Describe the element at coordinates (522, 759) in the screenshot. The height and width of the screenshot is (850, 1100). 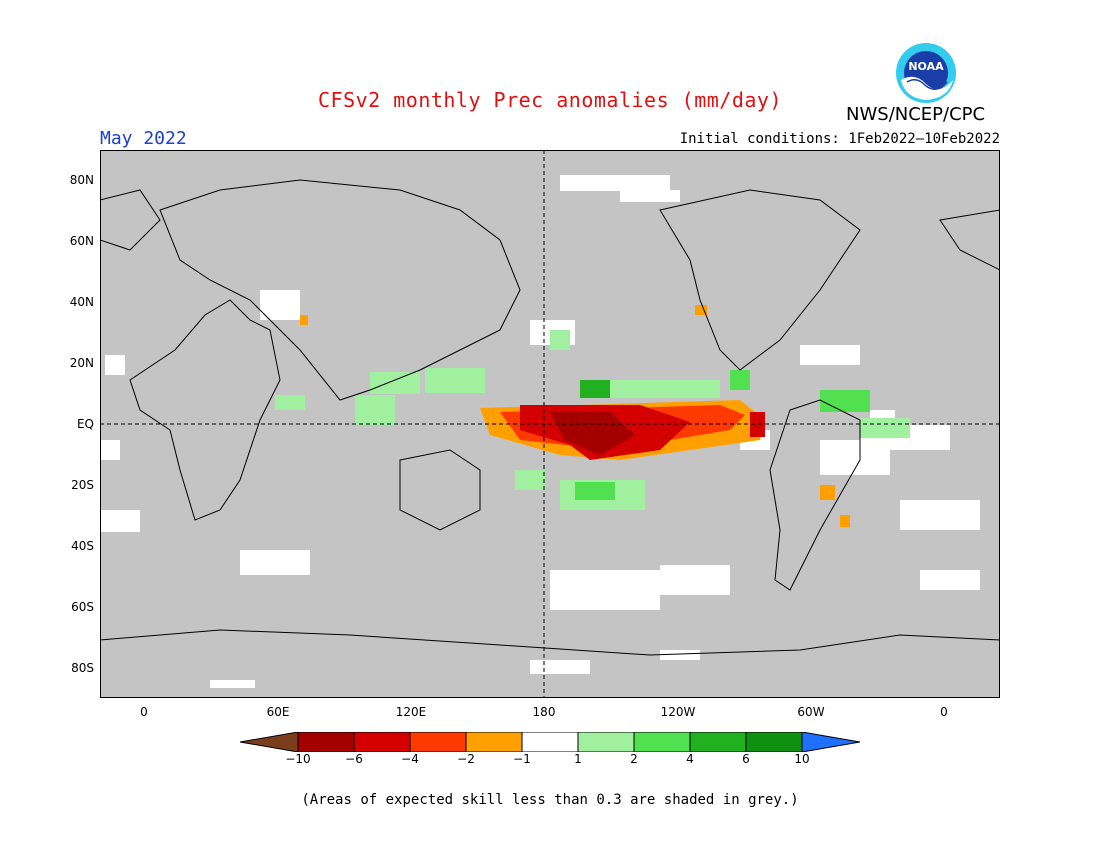
I see `colorbar-label: −1` at that location.